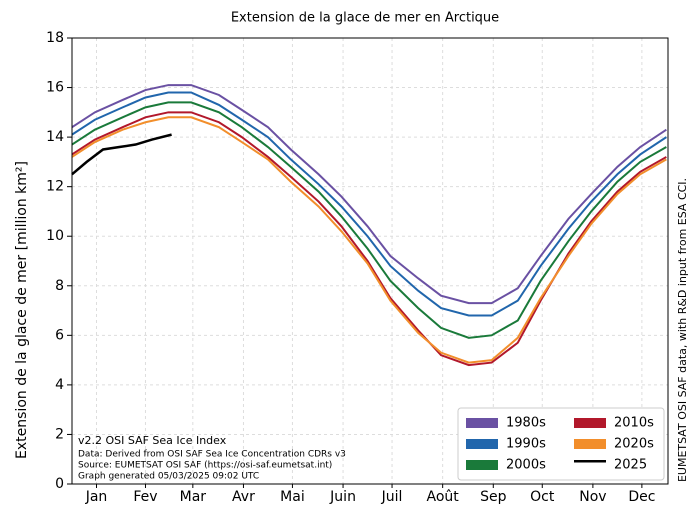 The width and height of the screenshot is (700, 518). I want to click on y-tick-label: 12, so click(55, 187).